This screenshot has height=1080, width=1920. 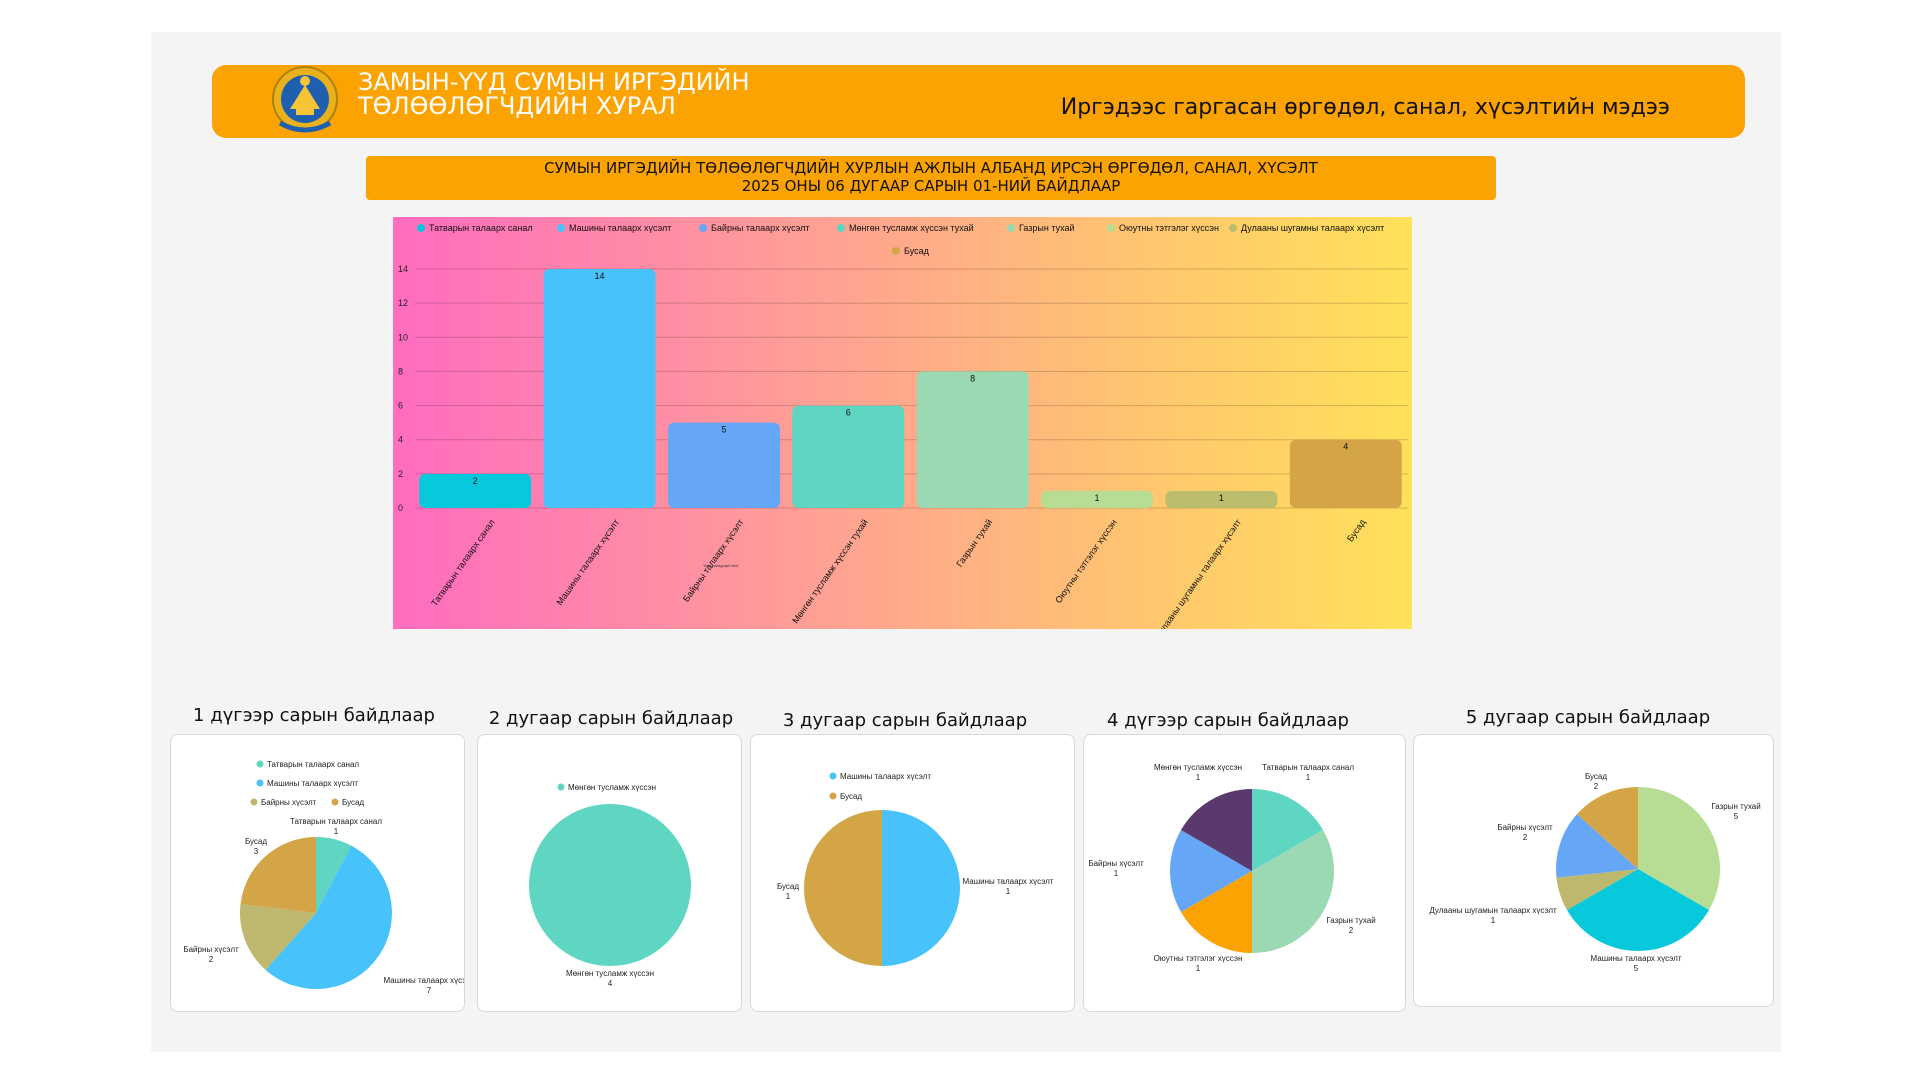 What do you see at coordinates (830, 571) in the screenshot?
I see `x-tick-label: Мөнгөн тусламж хүссэн тухай` at bounding box center [830, 571].